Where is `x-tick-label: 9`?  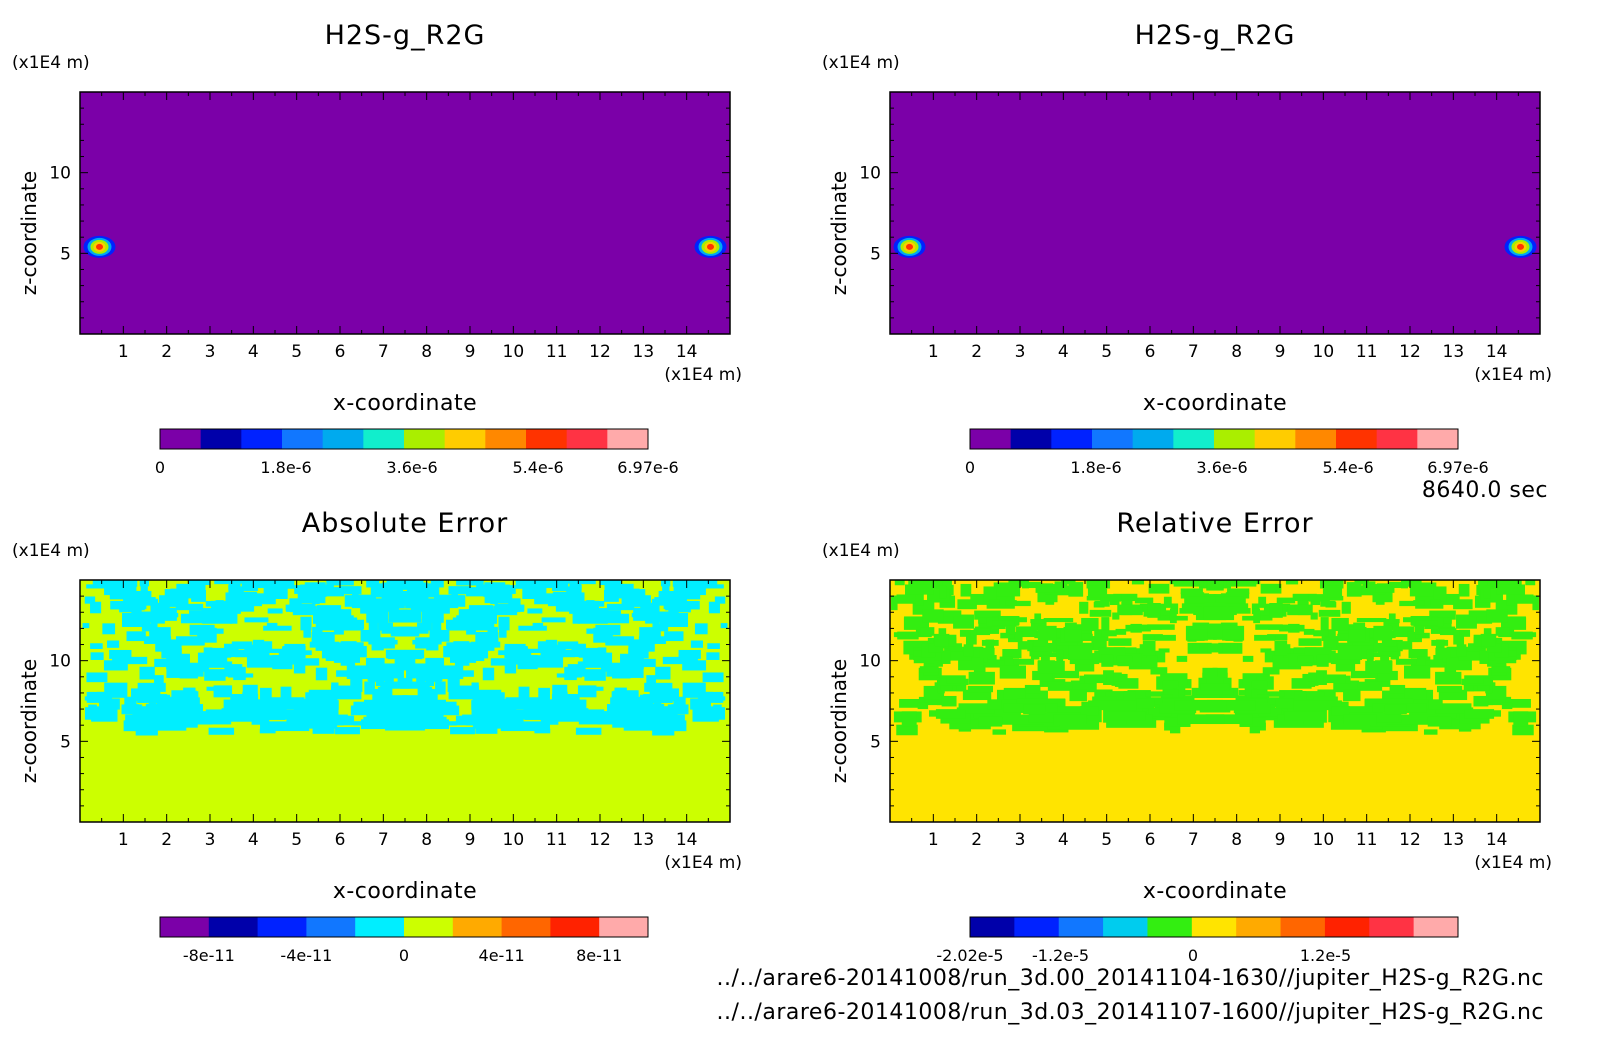 x-tick-label: 9 is located at coordinates (1280, 840).